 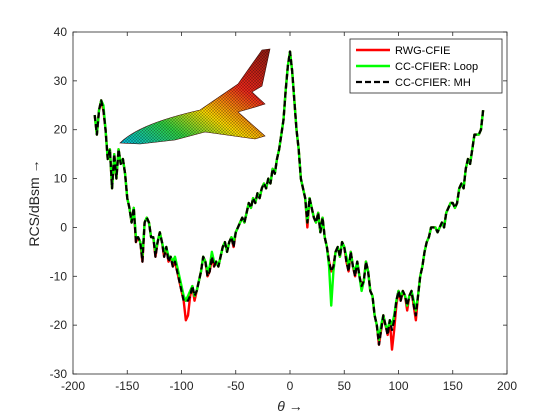 What do you see at coordinates (433, 83) in the screenshot?
I see `legend-label: CC-CFIER: MH` at bounding box center [433, 83].